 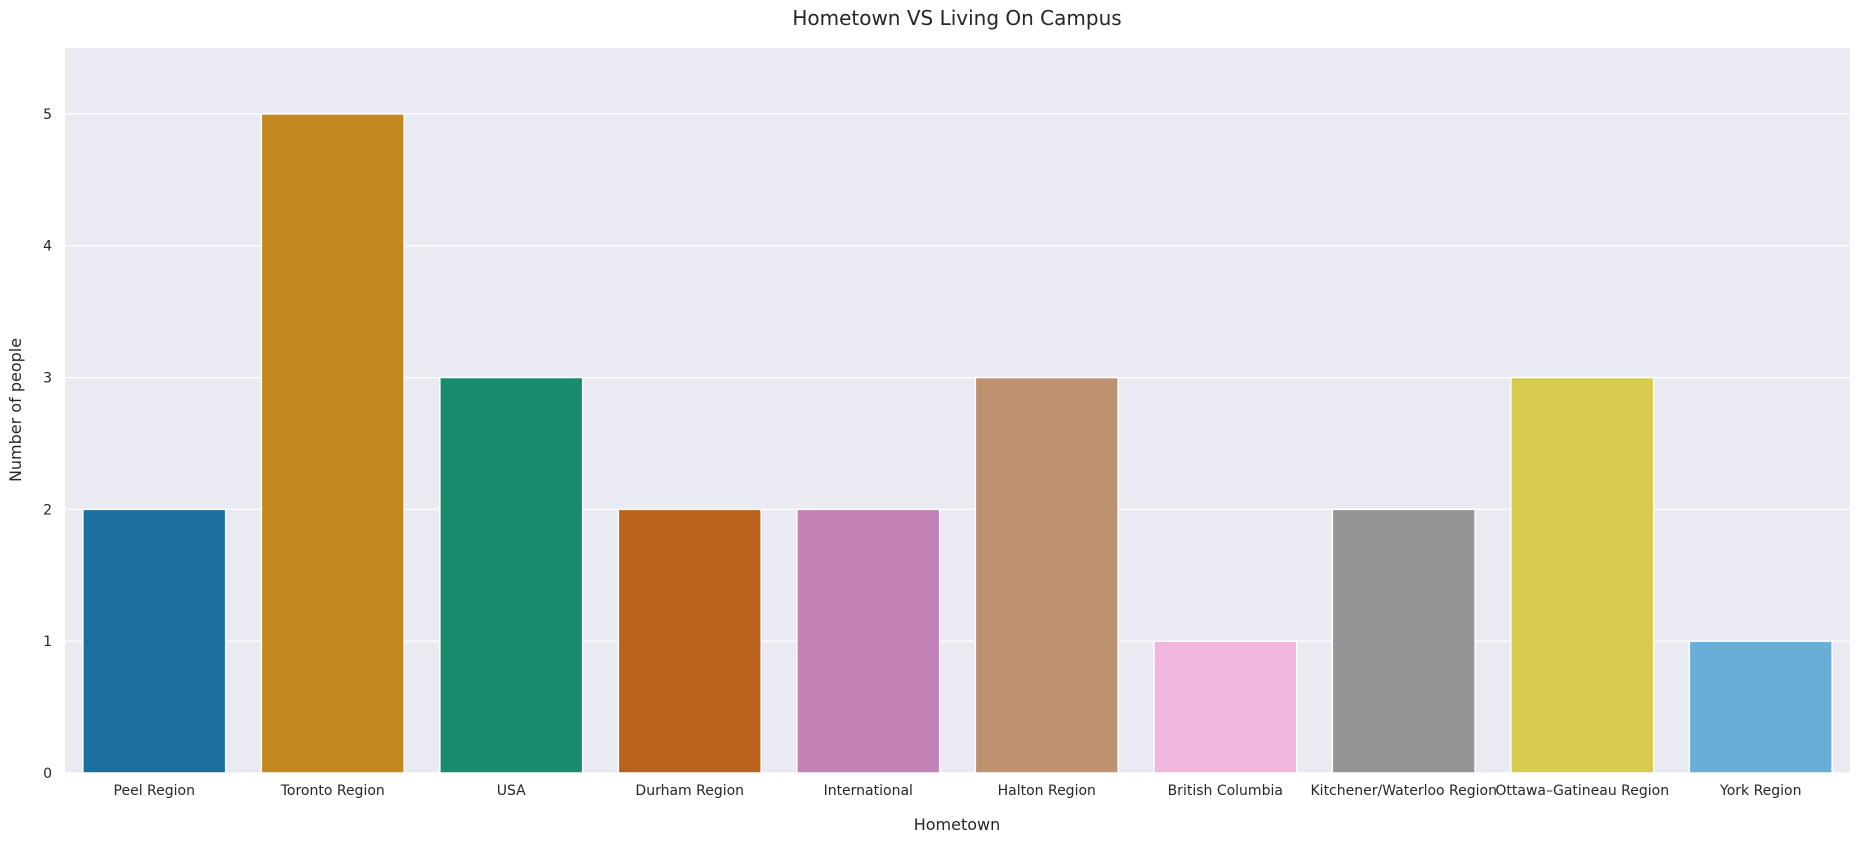 What do you see at coordinates (332, 443) in the screenshot?
I see `bar-toronto-region` at bounding box center [332, 443].